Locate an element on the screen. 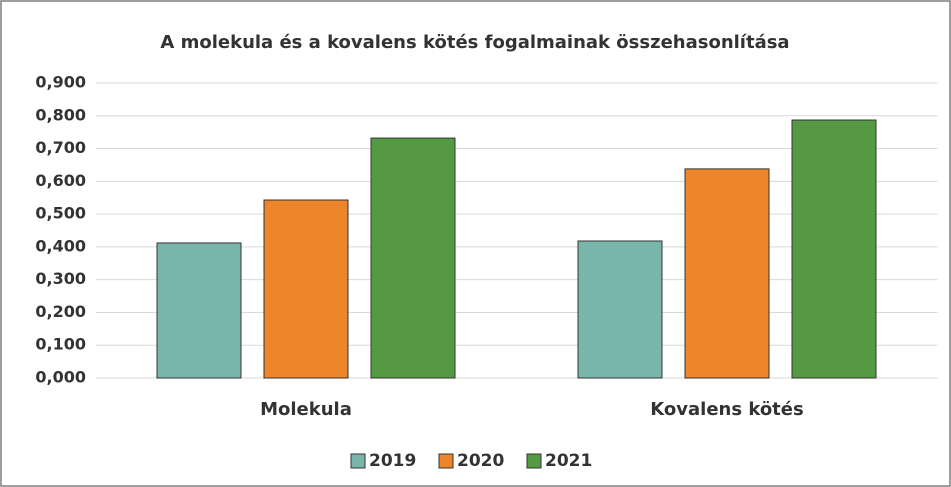  y-tick-label: 0,000 is located at coordinates (60, 377).